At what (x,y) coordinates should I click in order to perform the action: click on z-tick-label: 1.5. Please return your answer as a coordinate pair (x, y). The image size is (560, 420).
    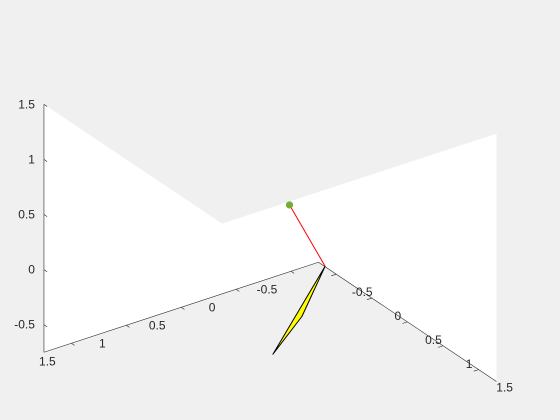
    Looking at the image, I should click on (26, 104).